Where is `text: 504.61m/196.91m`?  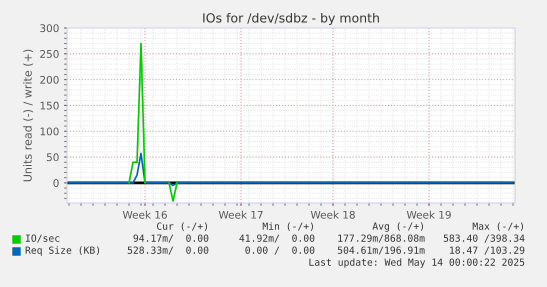 text: 504.61m/196.91m is located at coordinates (381, 250).